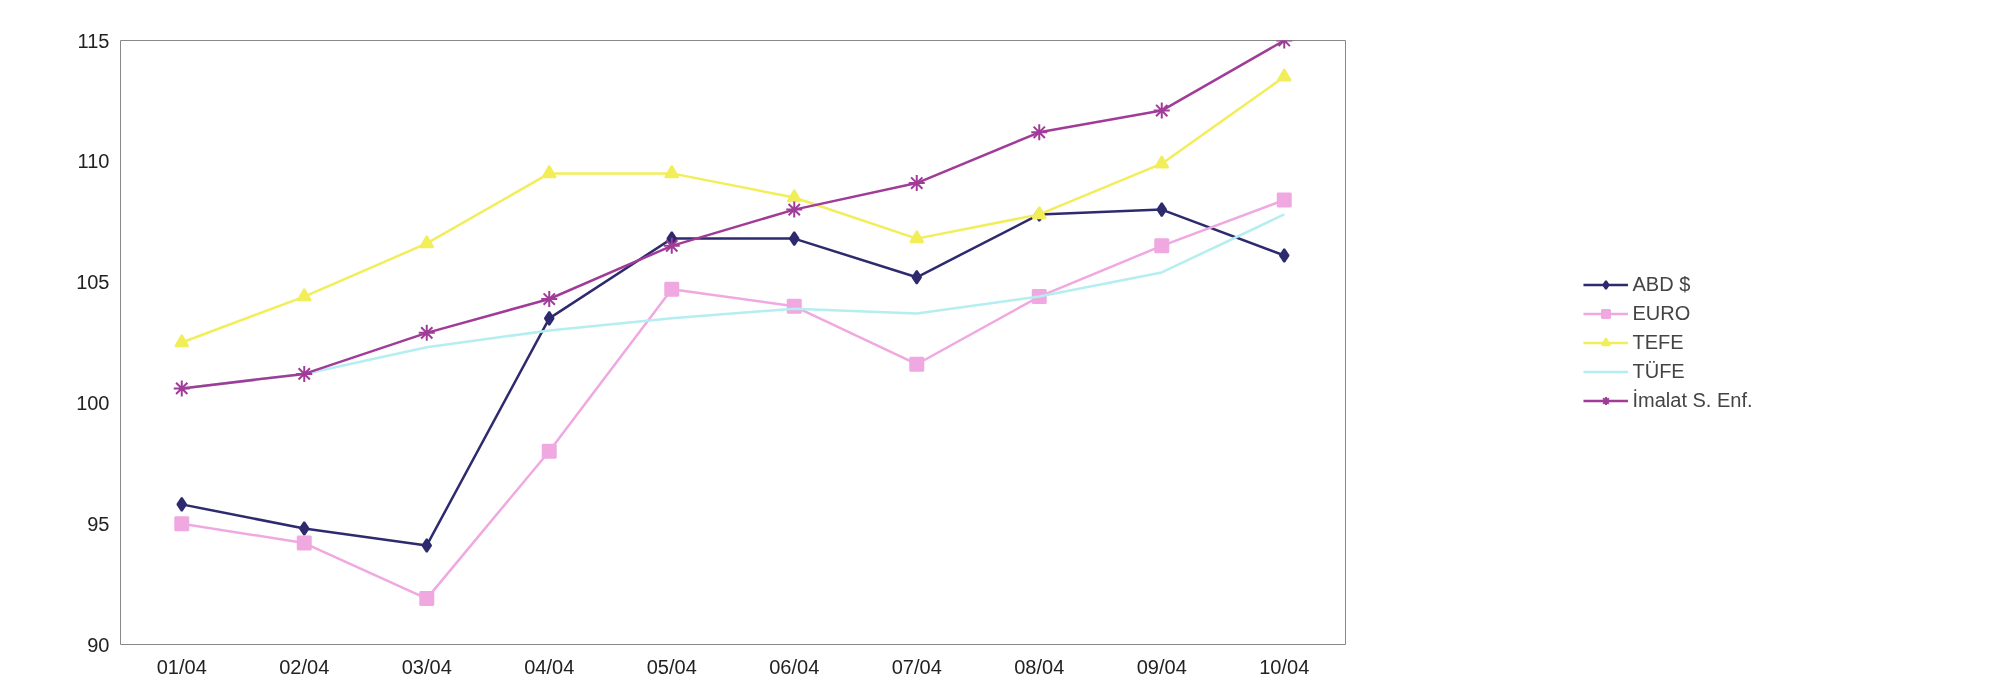  What do you see at coordinates (671, 666) in the screenshot?
I see `x-tick-label: 05/04` at bounding box center [671, 666].